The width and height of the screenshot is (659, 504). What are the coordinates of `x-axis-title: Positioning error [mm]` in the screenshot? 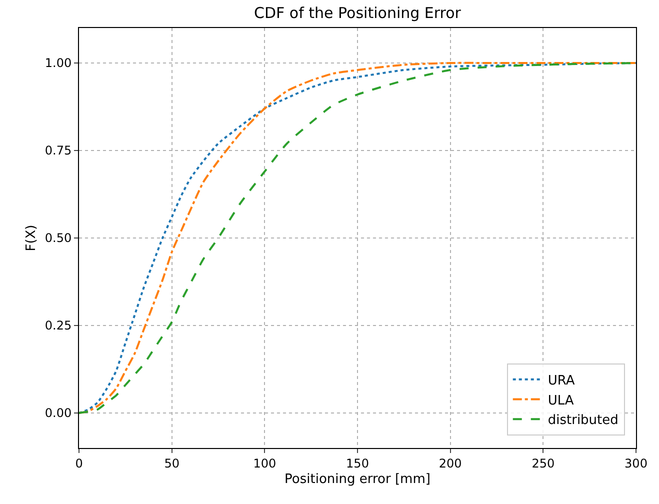 It's located at (357, 479).